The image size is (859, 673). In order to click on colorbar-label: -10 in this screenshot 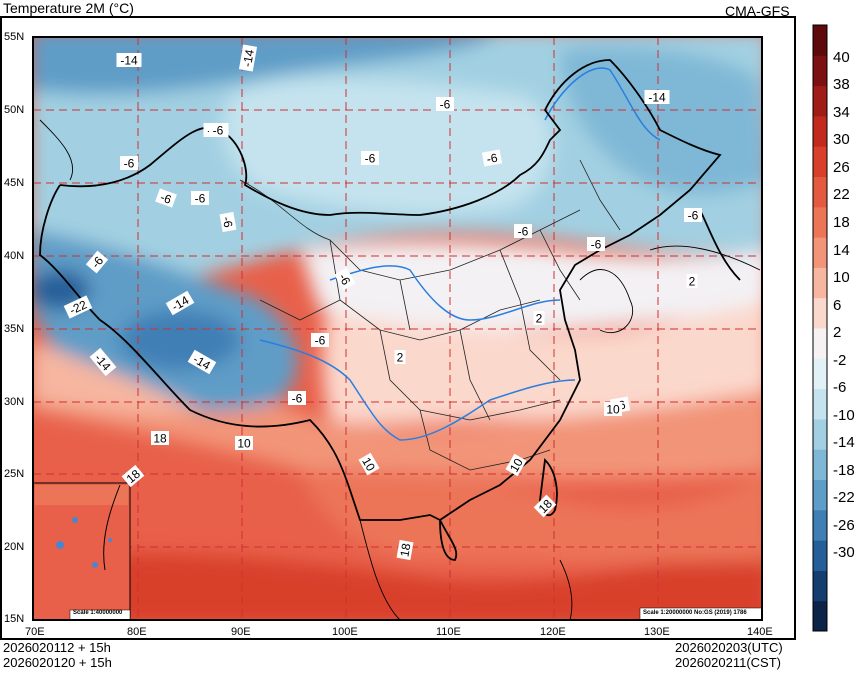, I will do `click(844, 415)`.